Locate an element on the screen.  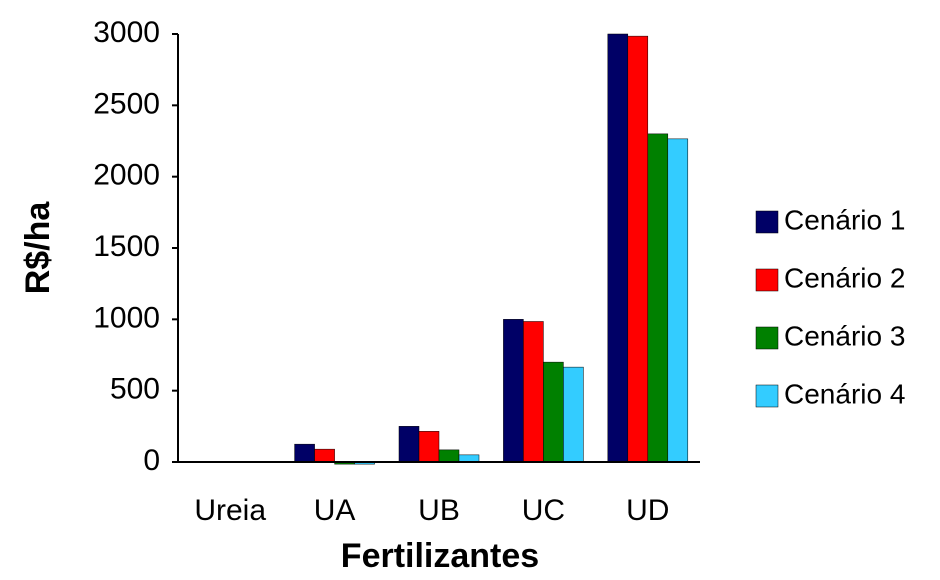
y-tick-label: 3000 is located at coordinates (126, 32).